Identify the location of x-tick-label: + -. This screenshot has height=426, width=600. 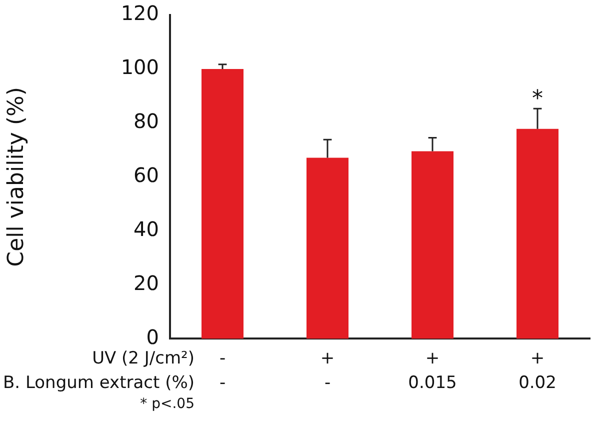
(327, 371).